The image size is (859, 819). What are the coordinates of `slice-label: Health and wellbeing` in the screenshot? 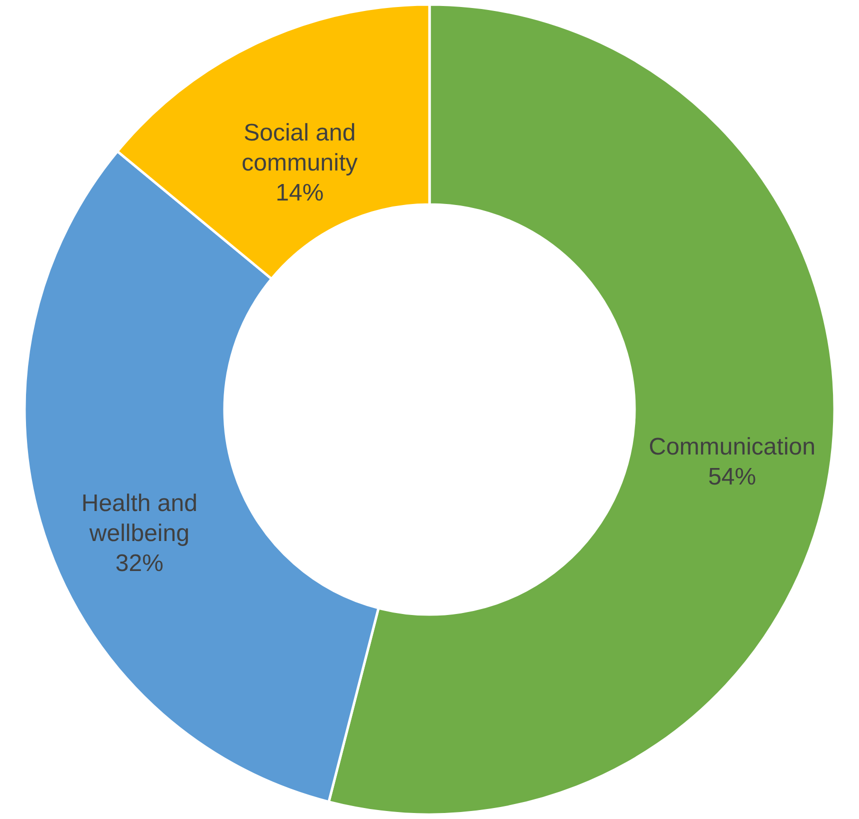 It's located at (139, 518).